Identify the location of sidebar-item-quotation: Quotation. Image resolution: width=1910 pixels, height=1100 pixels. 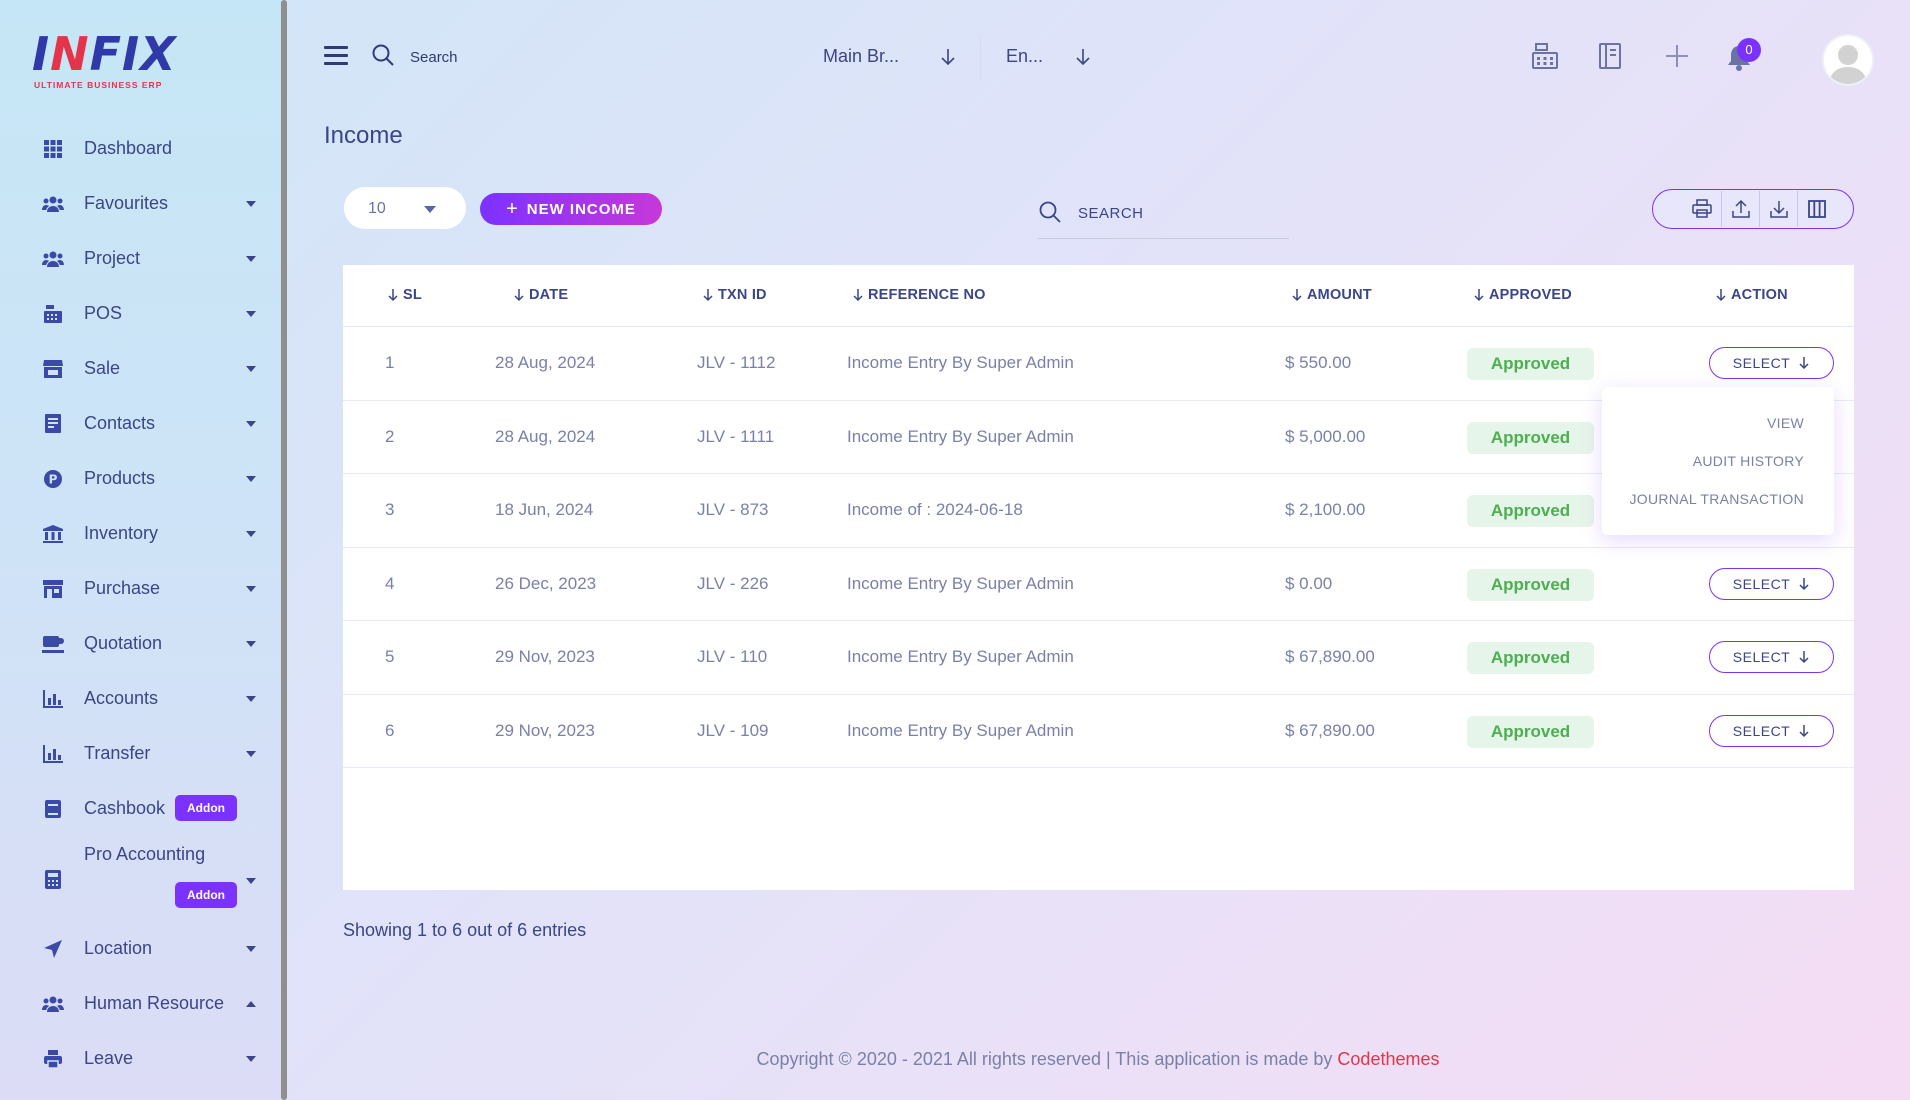
(141, 643).